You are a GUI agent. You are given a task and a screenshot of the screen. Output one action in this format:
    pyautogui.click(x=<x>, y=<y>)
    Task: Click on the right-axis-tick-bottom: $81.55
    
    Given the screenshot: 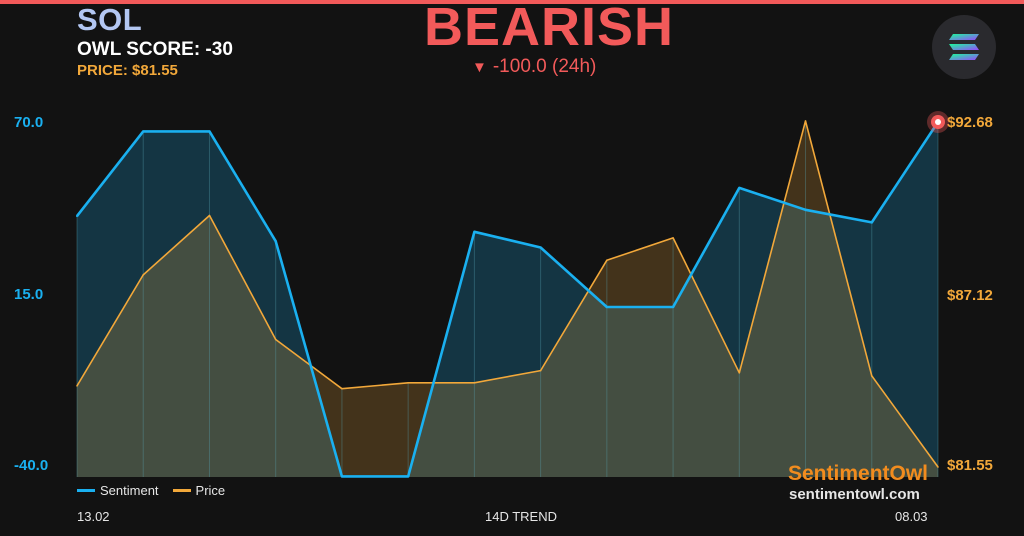 What is the action you would take?
    pyautogui.click(x=970, y=465)
    